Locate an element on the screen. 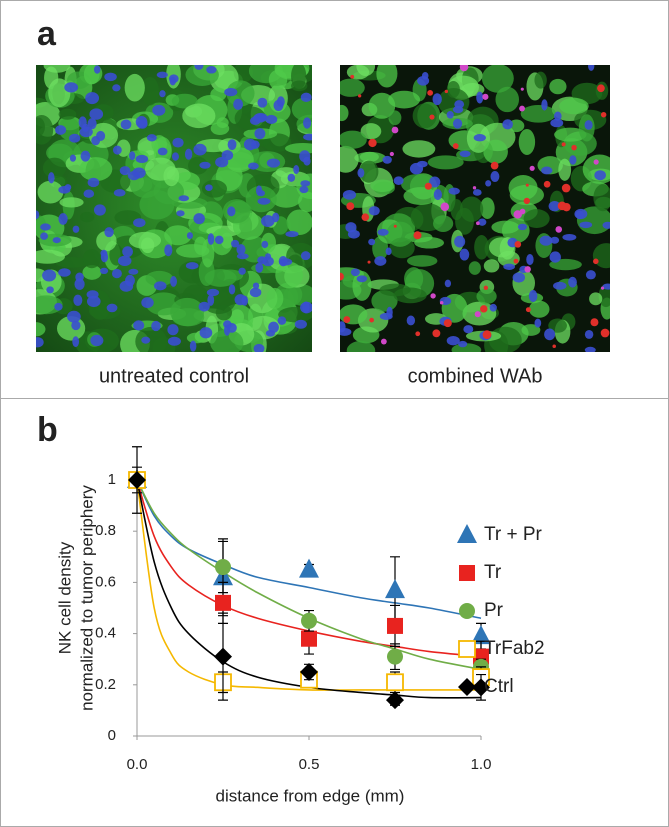  y-tick-label: 0.4 is located at coordinates (105, 633).